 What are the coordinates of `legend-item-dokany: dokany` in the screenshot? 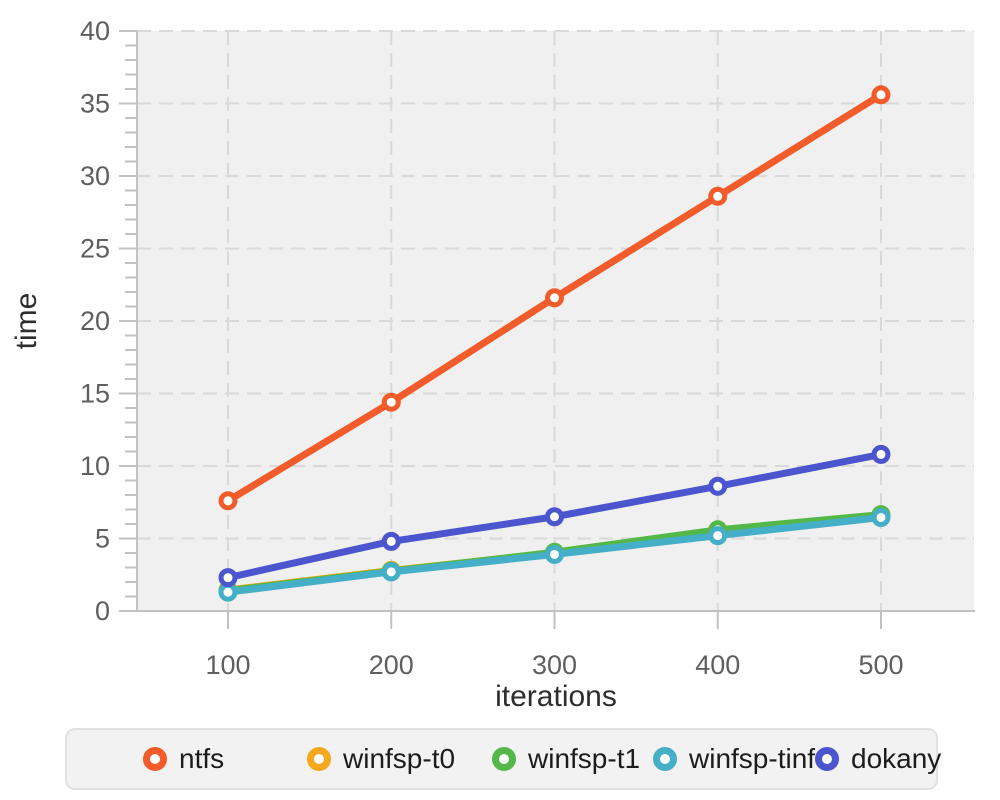 It's located at (878, 759).